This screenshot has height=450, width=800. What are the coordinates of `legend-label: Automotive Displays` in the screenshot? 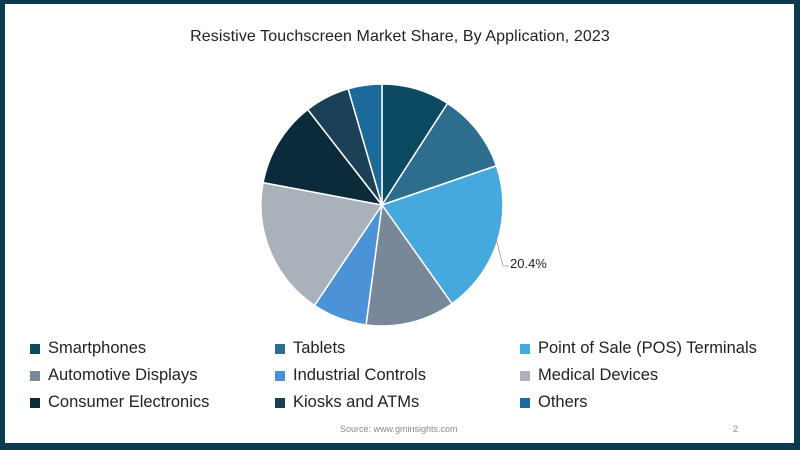 It's located at (123, 375).